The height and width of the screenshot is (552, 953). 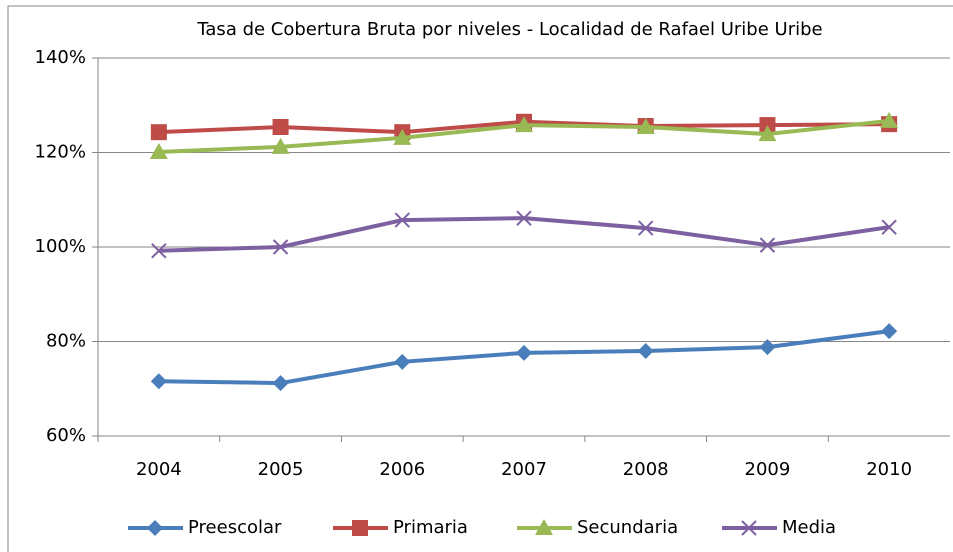 I want to click on y-tick-label: 100%, so click(x=60, y=246).